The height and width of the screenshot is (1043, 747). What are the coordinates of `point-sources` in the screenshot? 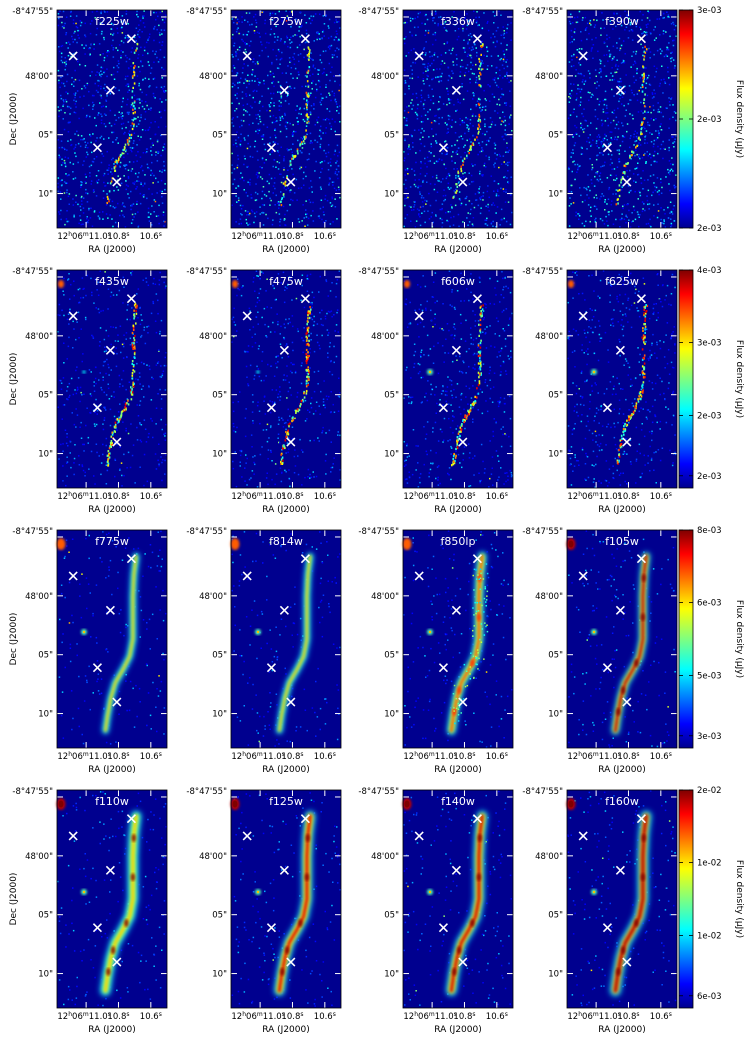 It's located at (71, 846).